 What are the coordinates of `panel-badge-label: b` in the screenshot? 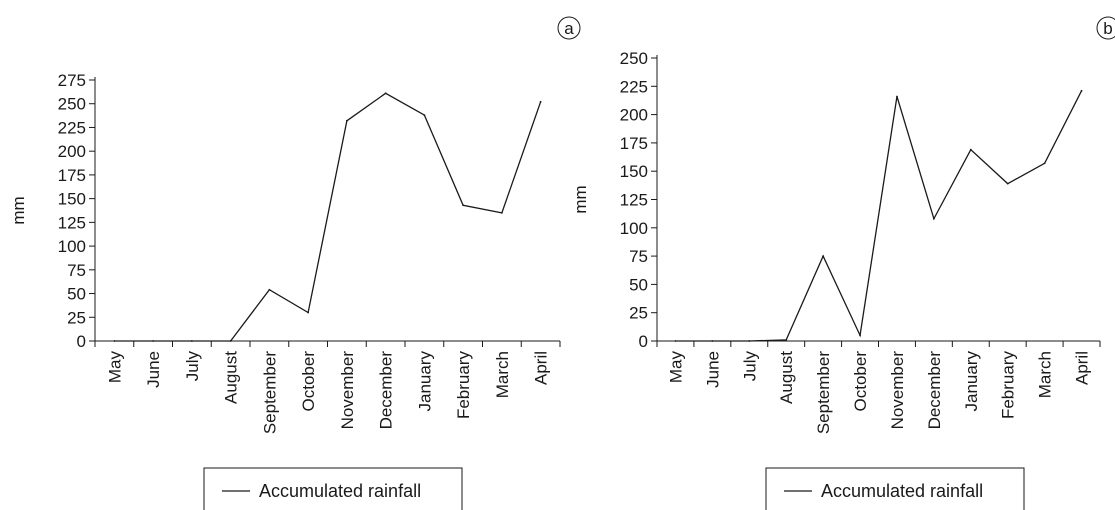 It's located at (1107, 28).